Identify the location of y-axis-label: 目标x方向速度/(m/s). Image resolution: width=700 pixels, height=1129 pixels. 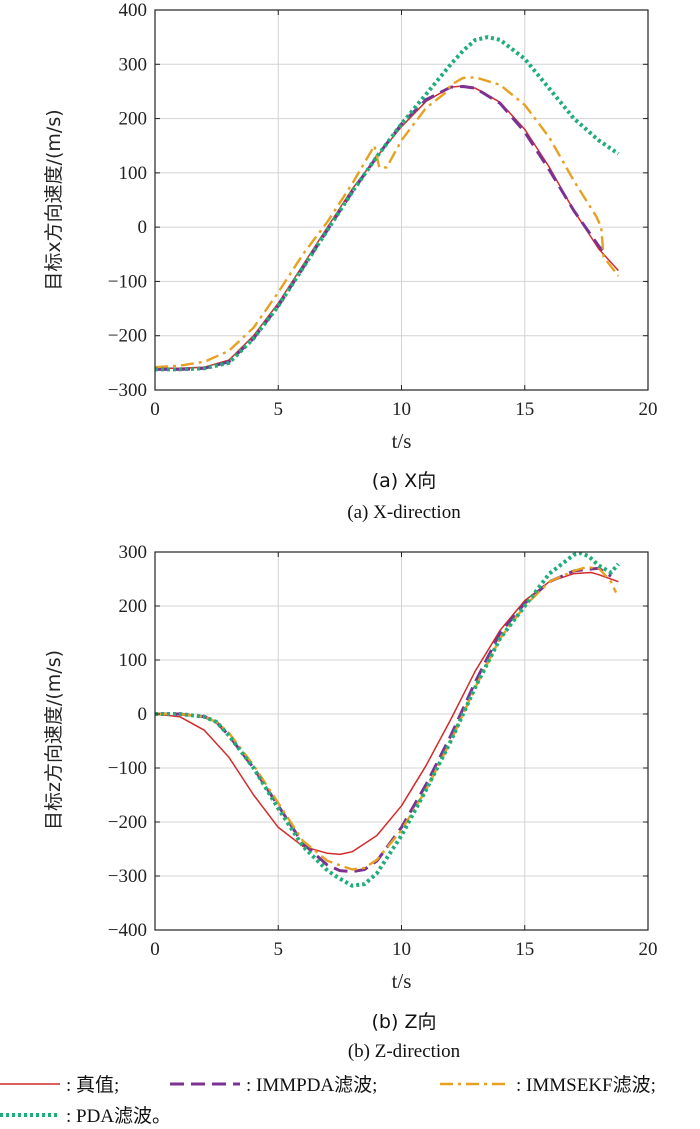
(54, 199).